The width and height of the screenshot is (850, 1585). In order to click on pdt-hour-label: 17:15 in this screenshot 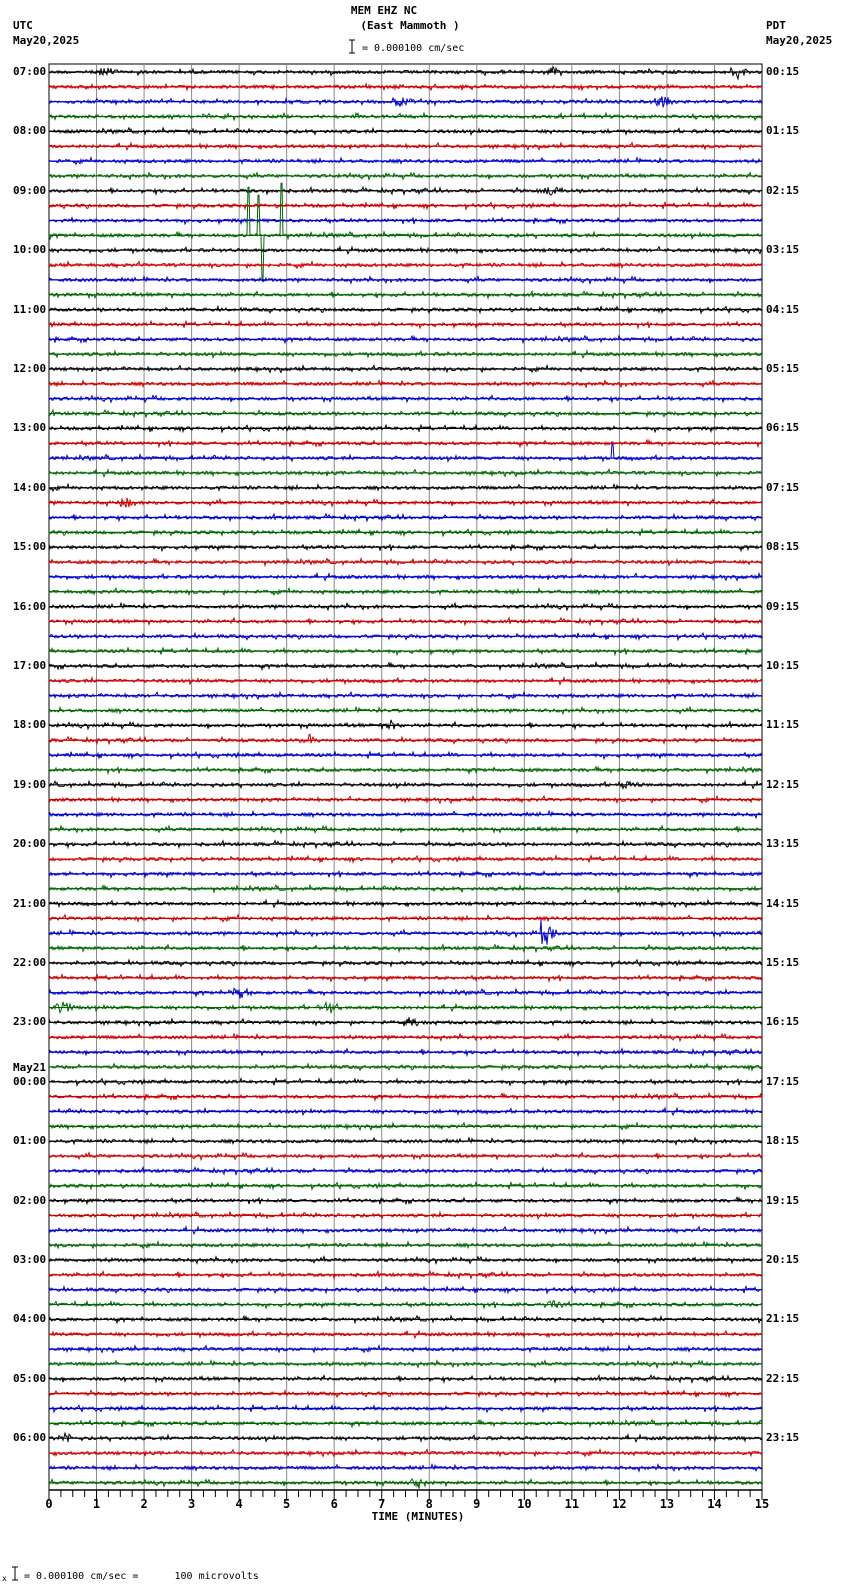, I will do `click(783, 1081)`.